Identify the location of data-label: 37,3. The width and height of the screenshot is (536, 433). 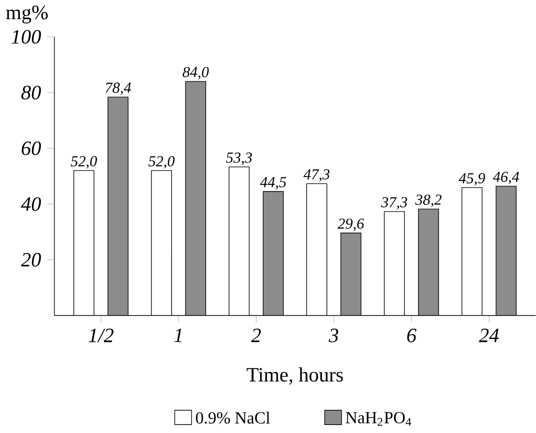
(394, 203).